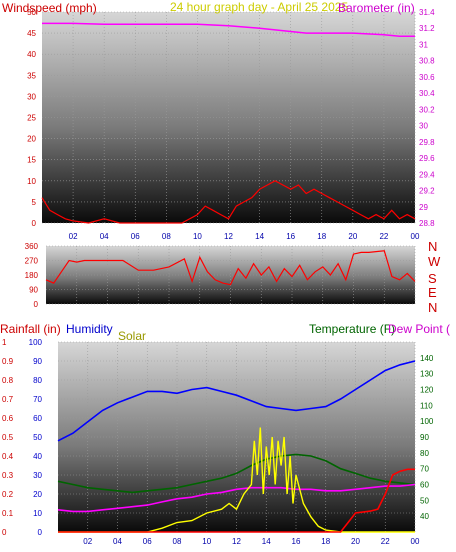 The height and width of the screenshot is (552, 456). What do you see at coordinates (31, 139) in the screenshot?
I see `windspeed-tick-label: 20` at bounding box center [31, 139].